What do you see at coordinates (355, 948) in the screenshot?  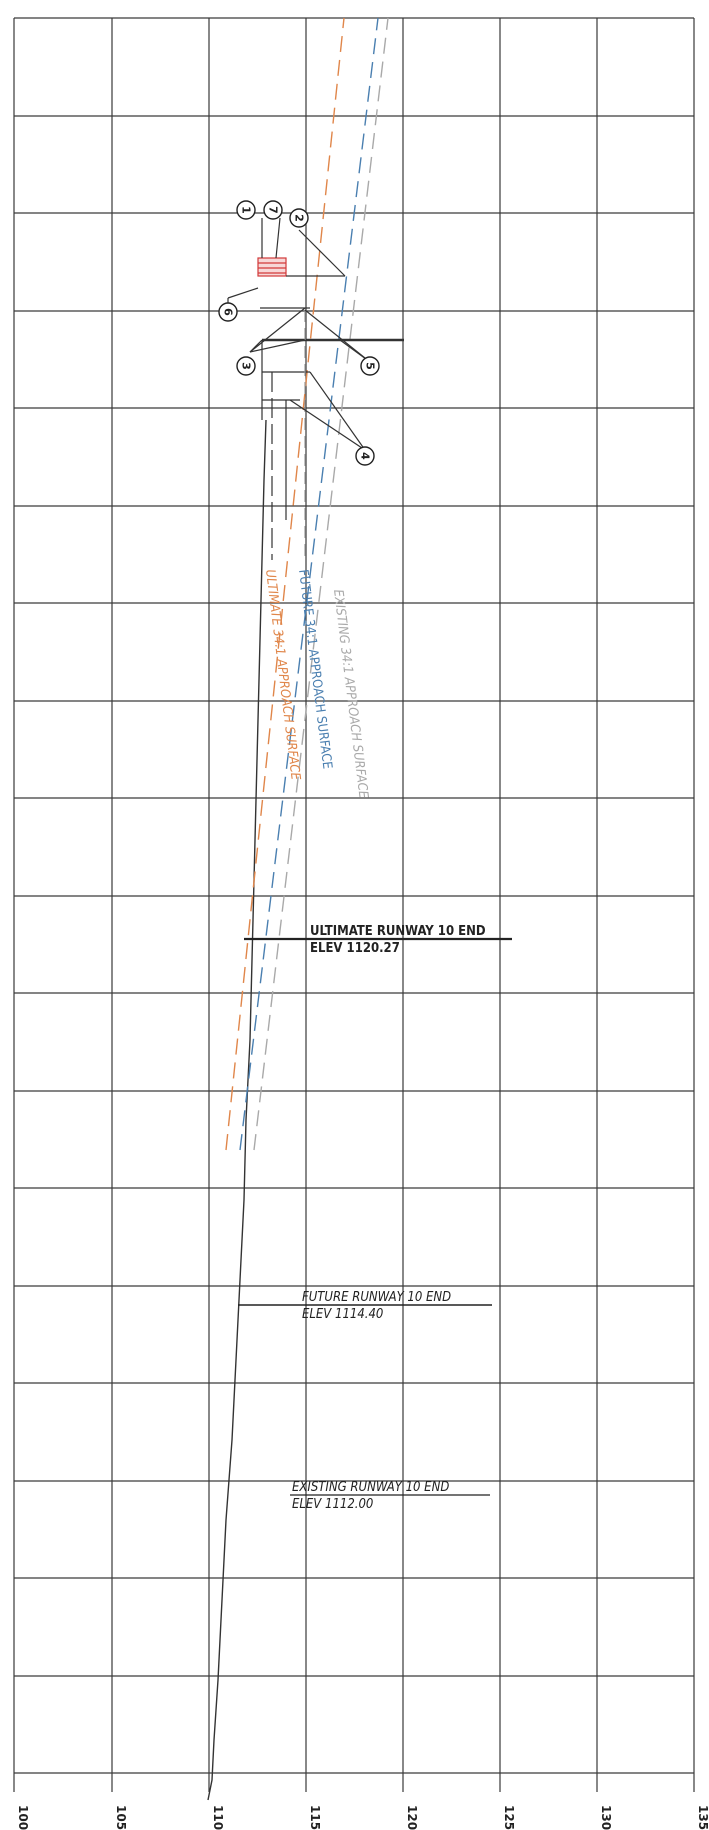 I see `ultimate-runway-end-elev: ELEV 1120.27` at bounding box center [355, 948].